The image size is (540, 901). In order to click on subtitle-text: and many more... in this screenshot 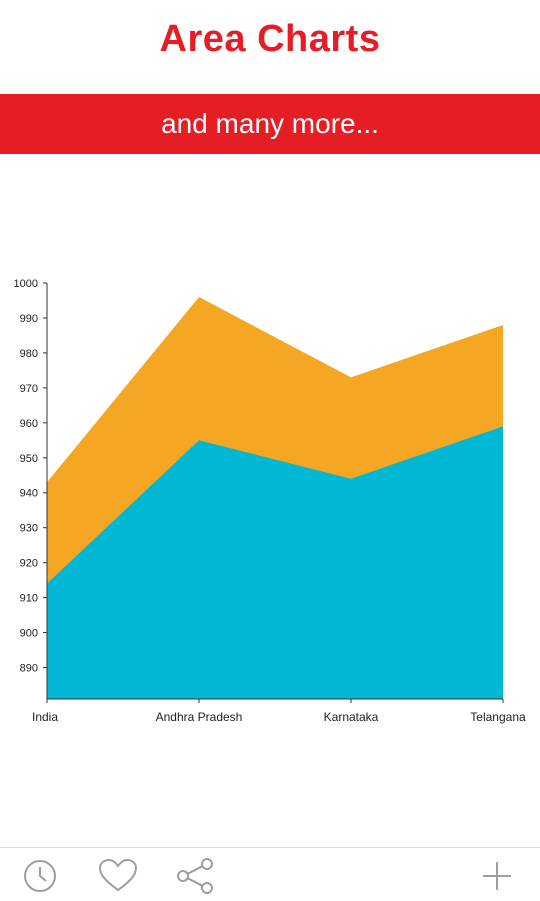, I will do `click(270, 123)`.